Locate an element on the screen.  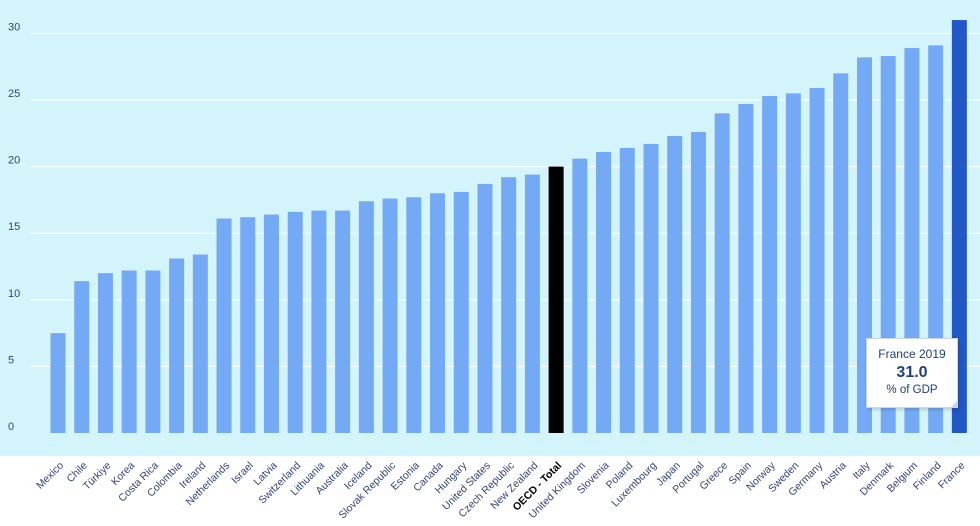
y-tick-label: 15 is located at coordinates (14, 227).